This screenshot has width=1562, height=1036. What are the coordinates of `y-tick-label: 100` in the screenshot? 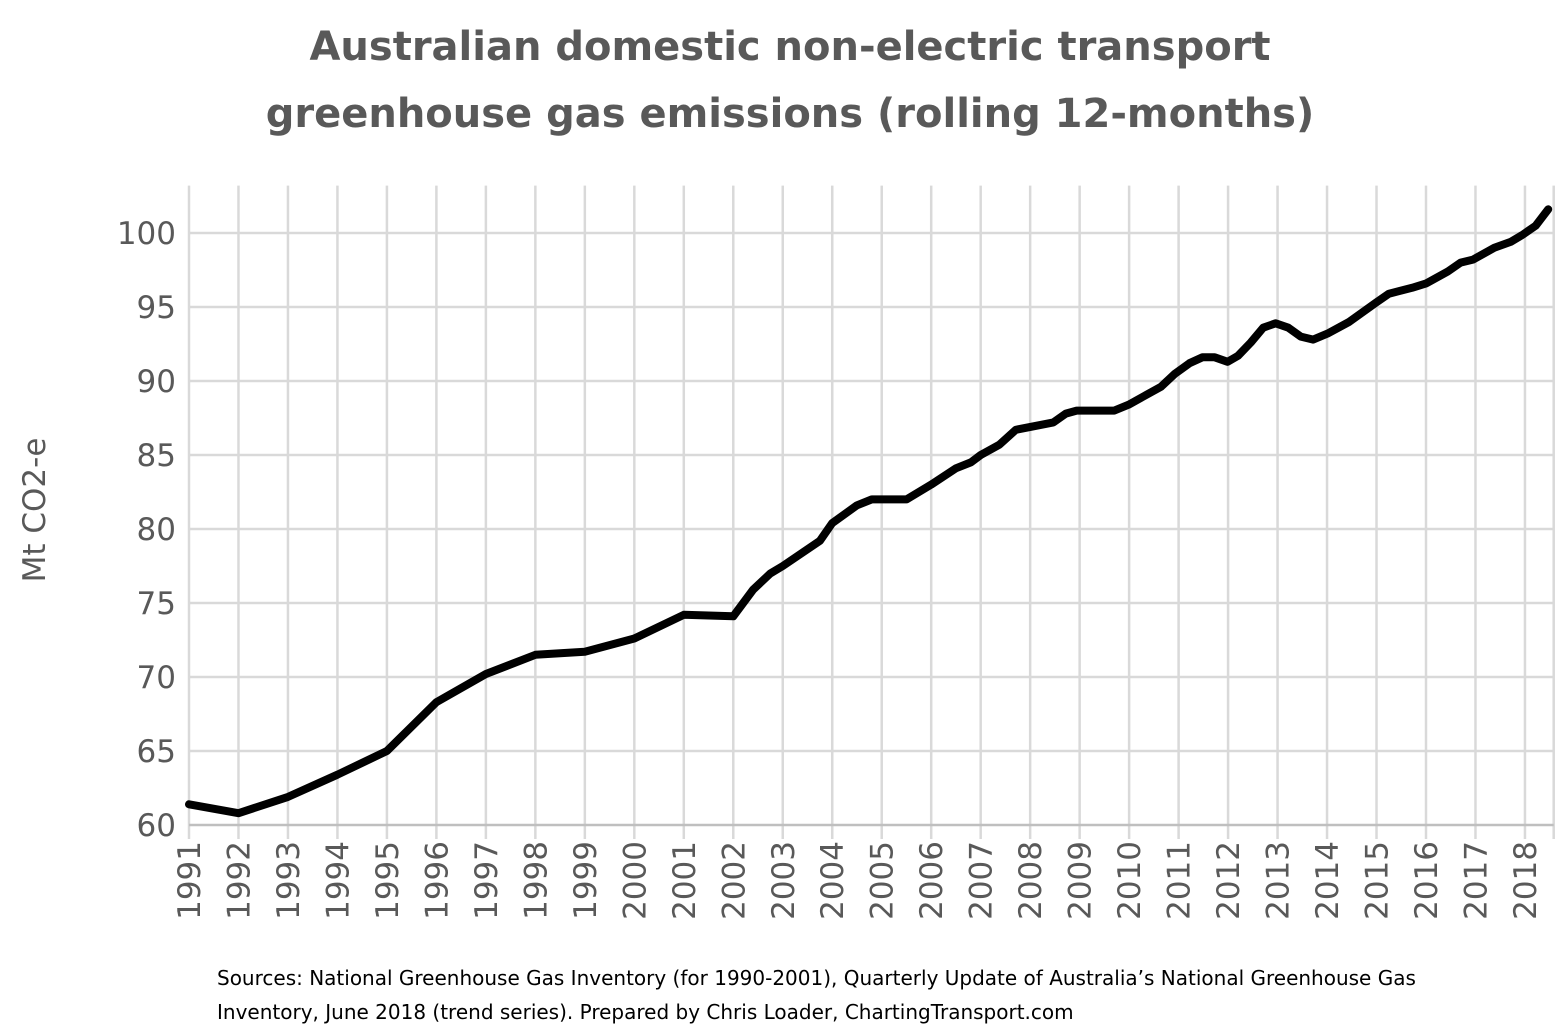 It's located at (146, 234).